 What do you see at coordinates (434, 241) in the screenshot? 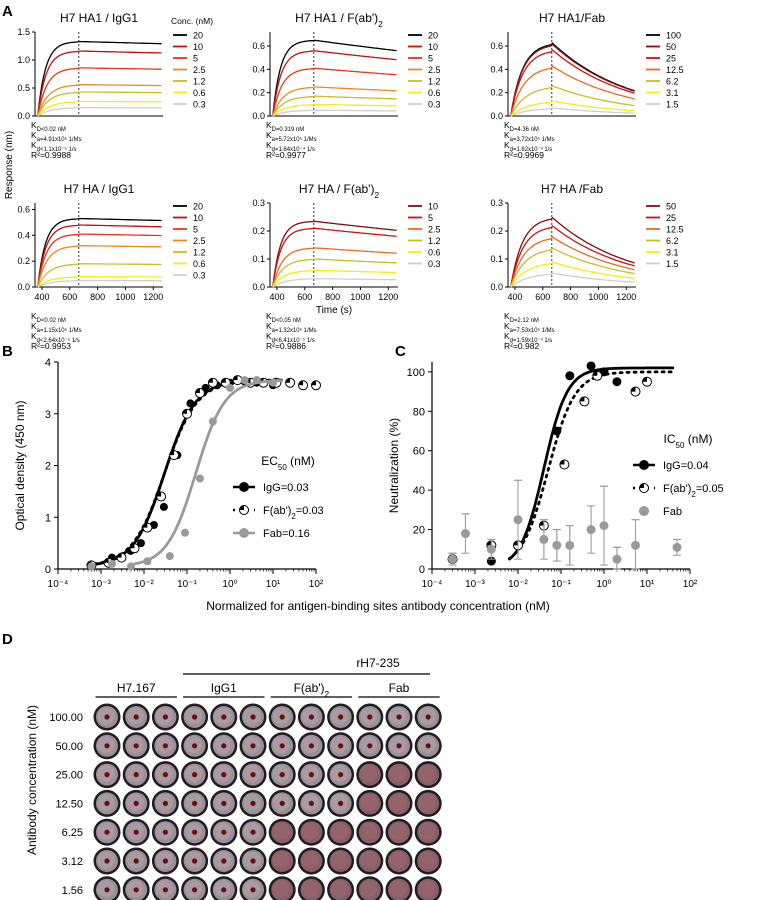
I see `legend-label: 1.2` at bounding box center [434, 241].